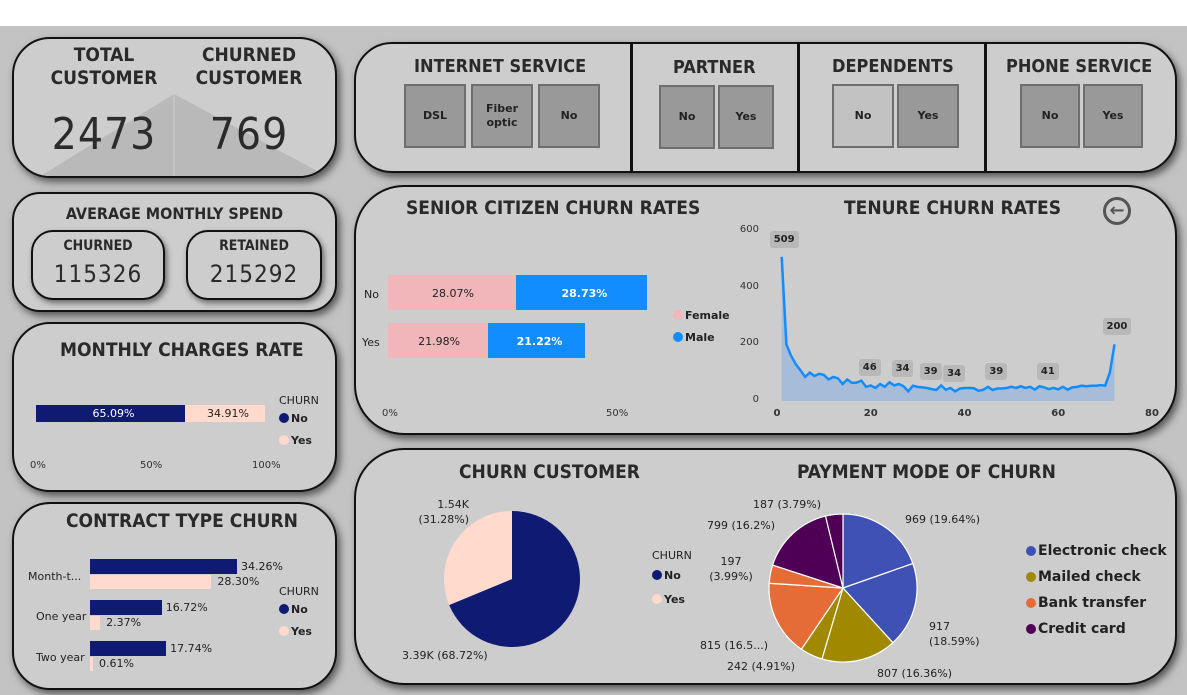  I want to click on data-label: 0.61%, so click(116, 663).